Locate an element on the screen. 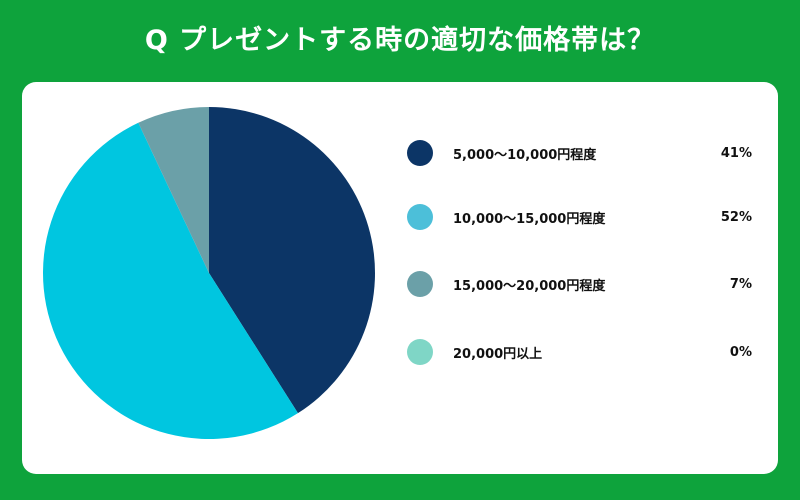 The height and width of the screenshot is (500, 800). legend-label: 5,000〜10,000円程度 is located at coordinates (525, 155).